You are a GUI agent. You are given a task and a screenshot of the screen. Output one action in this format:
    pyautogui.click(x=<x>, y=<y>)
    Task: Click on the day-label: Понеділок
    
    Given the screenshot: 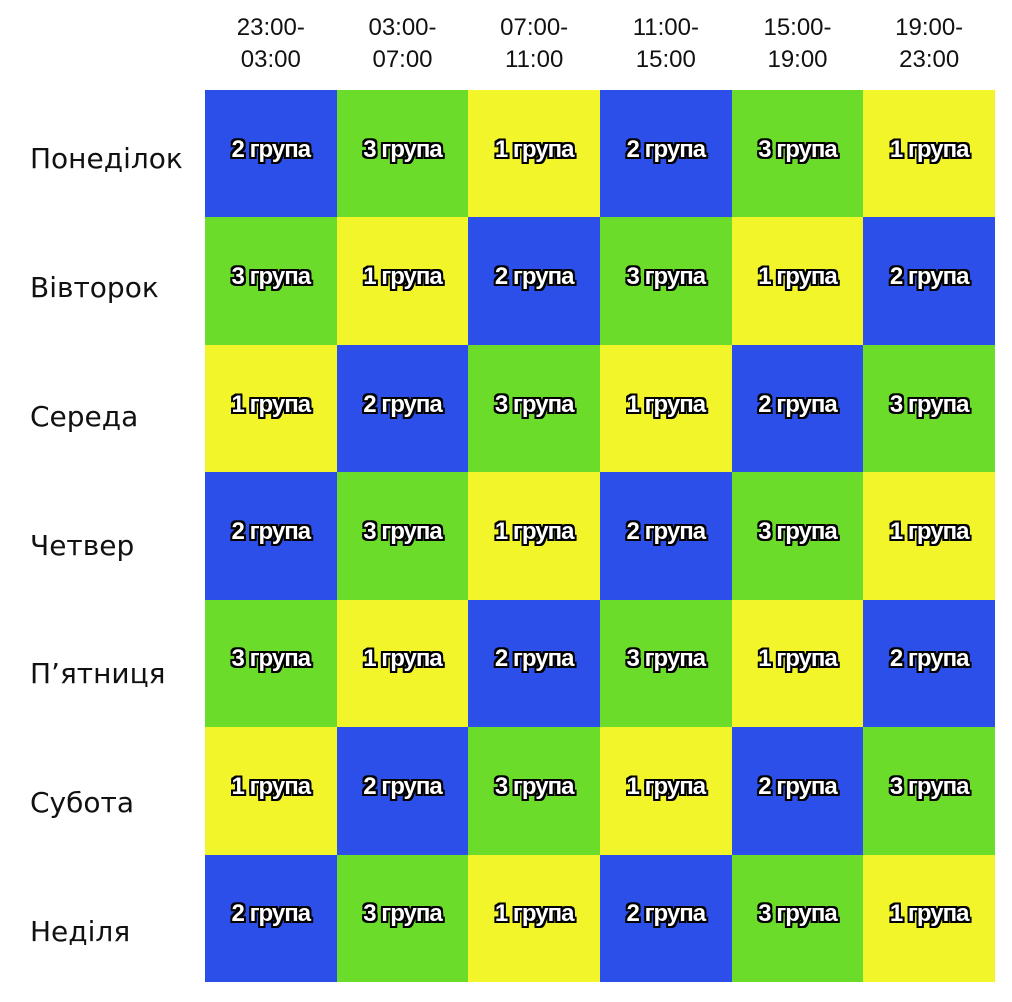 What is the action you would take?
    pyautogui.click(x=106, y=158)
    